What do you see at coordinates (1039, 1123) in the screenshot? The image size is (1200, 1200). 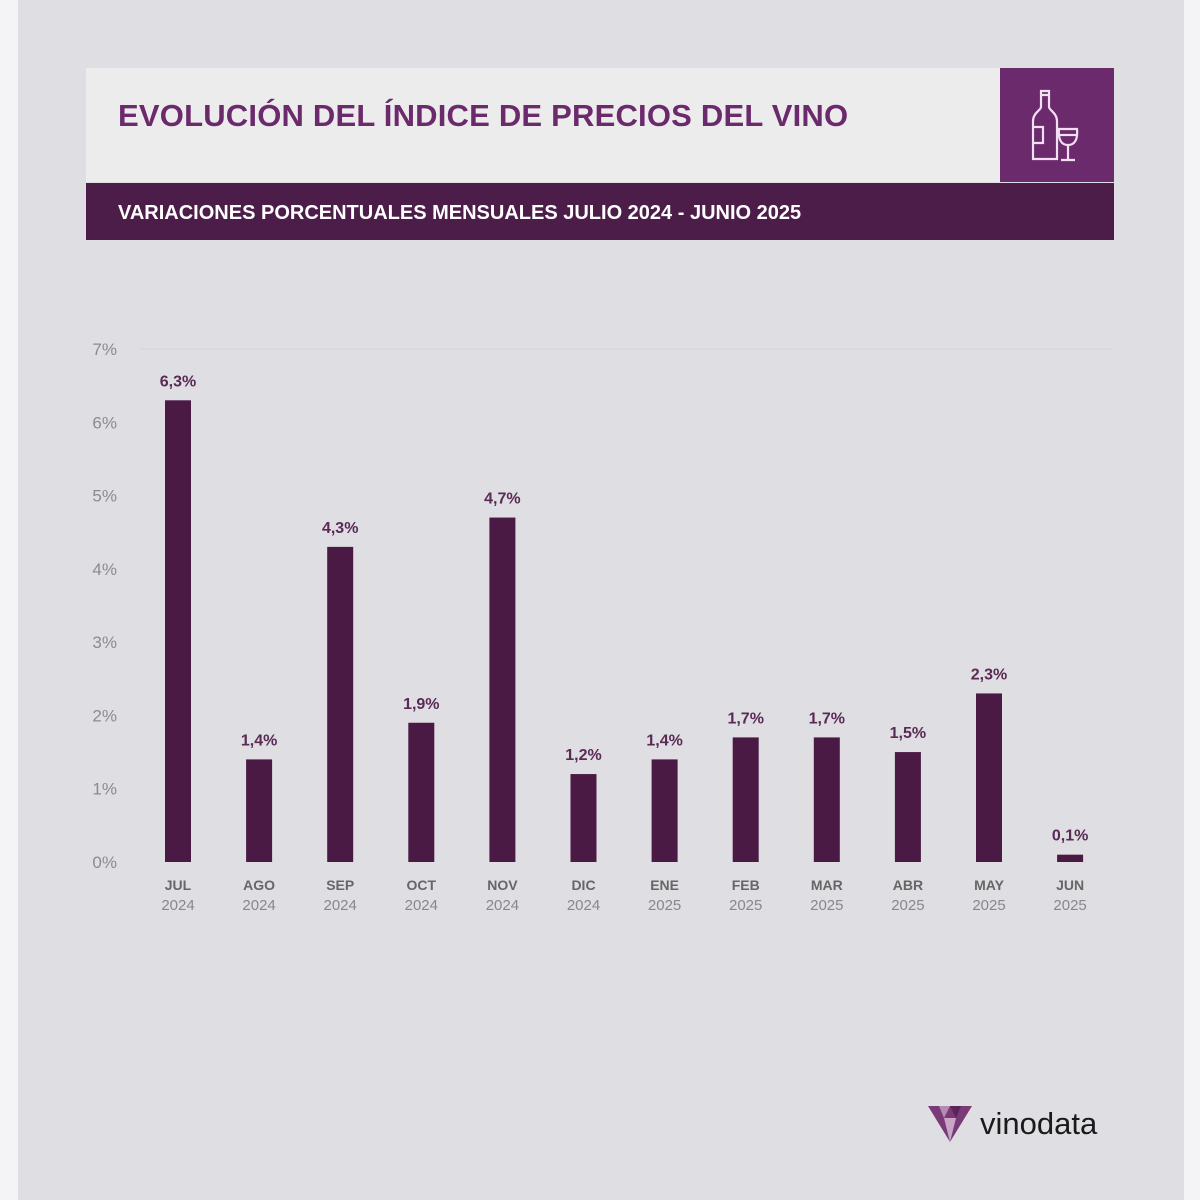 I see `brand-name: vinodata` at bounding box center [1039, 1123].